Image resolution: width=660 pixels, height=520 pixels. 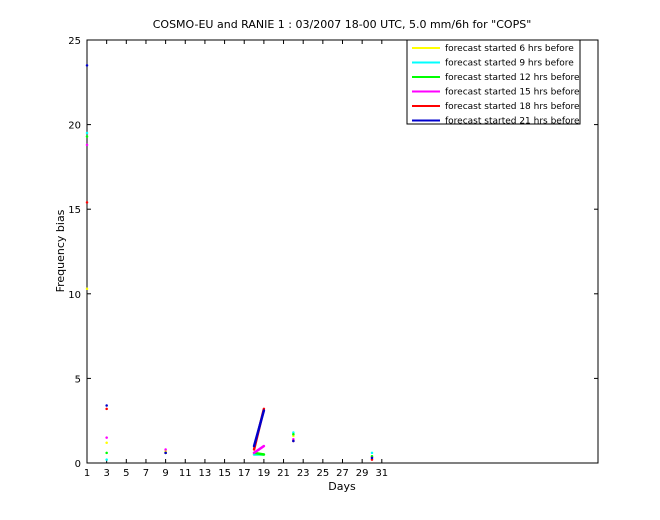 I want to click on legend-label: forecast started 9 hrs before, so click(x=509, y=64).